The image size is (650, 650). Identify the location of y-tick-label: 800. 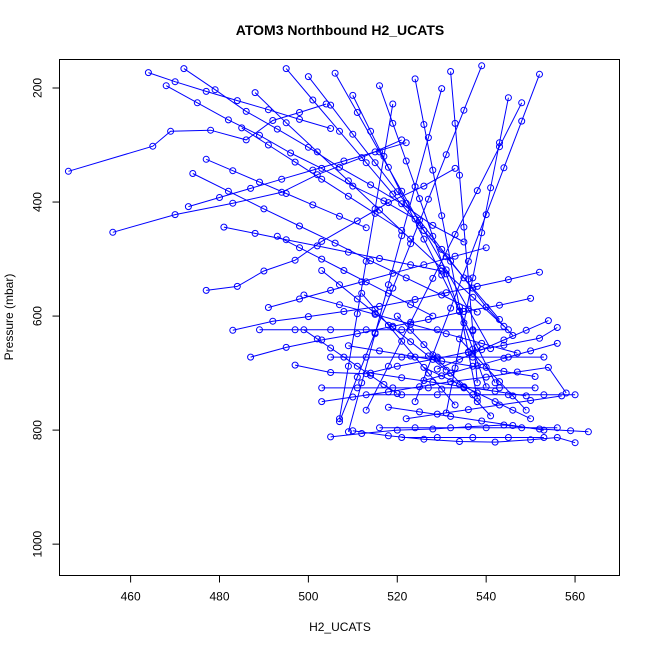
(38, 430).